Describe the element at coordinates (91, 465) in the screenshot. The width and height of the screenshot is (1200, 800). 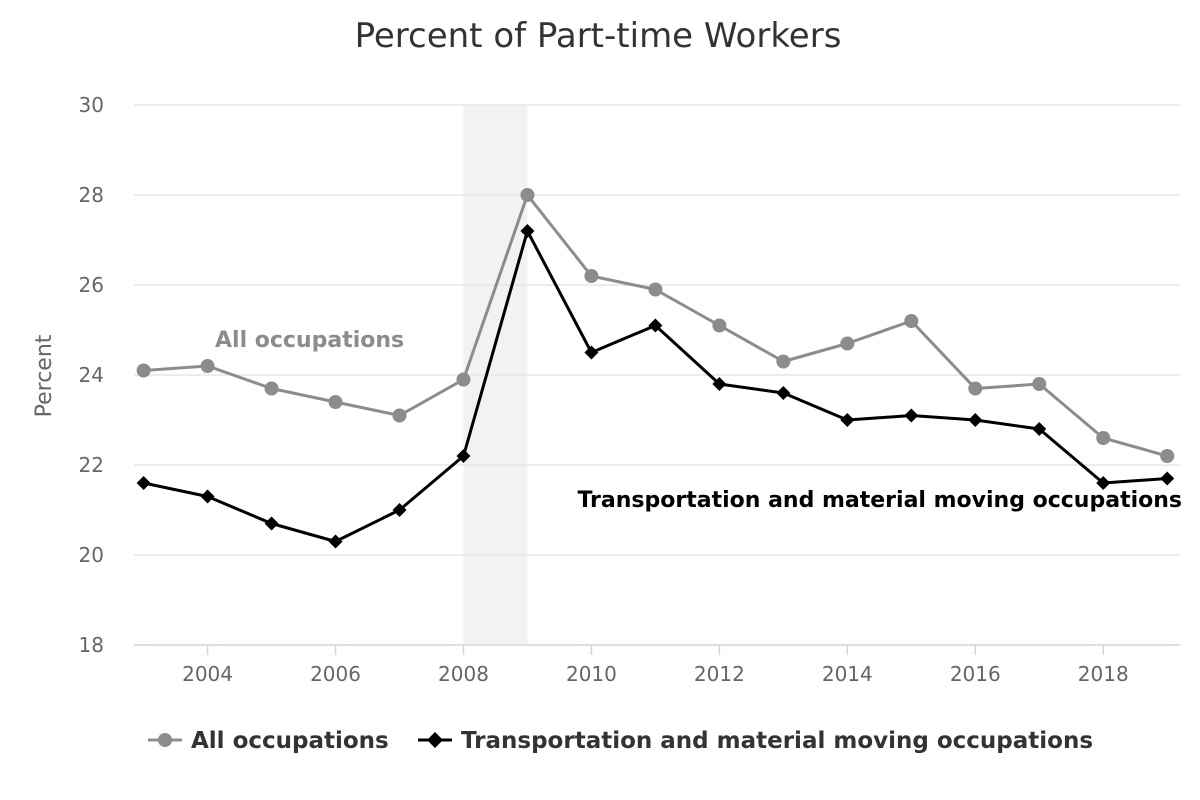
I see `y-tick-label: 22` at that location.